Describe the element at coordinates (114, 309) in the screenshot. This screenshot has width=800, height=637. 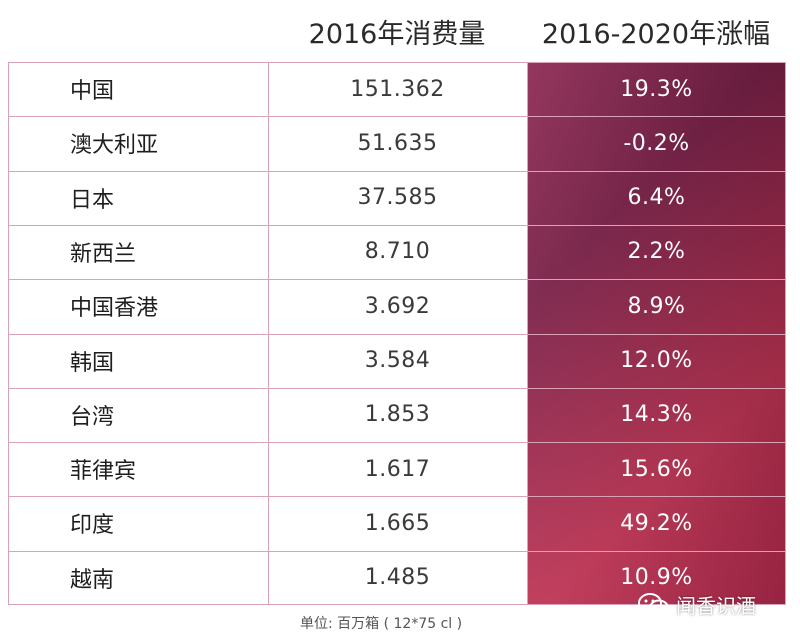
I see `region-label: 中国香港` at that location.